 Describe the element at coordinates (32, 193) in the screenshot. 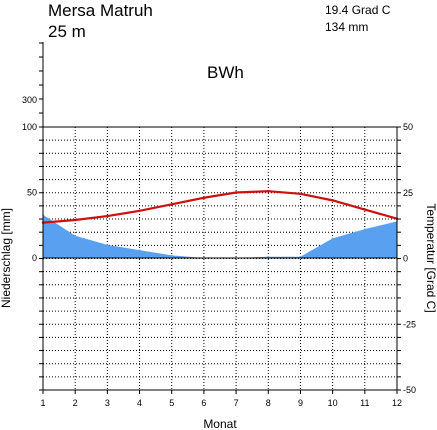

I see `left-tick-label: 50` at that location.